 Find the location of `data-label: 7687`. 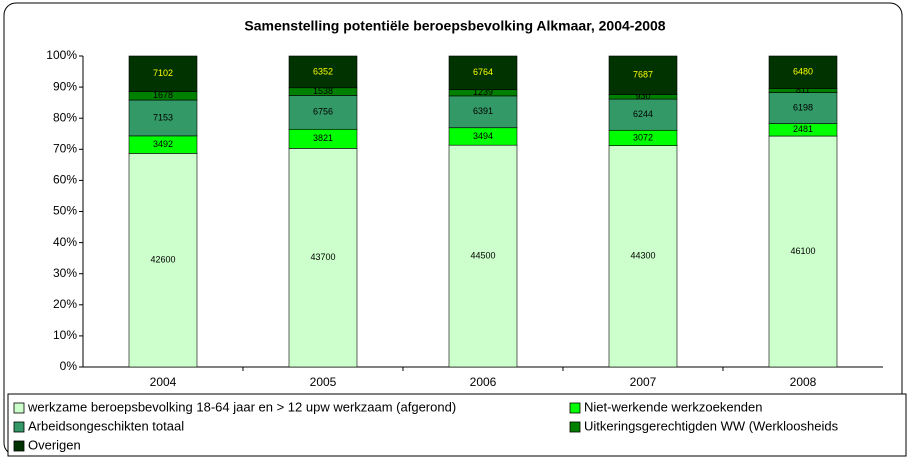

data-label: 7687 is located at coordinates (643, 75).